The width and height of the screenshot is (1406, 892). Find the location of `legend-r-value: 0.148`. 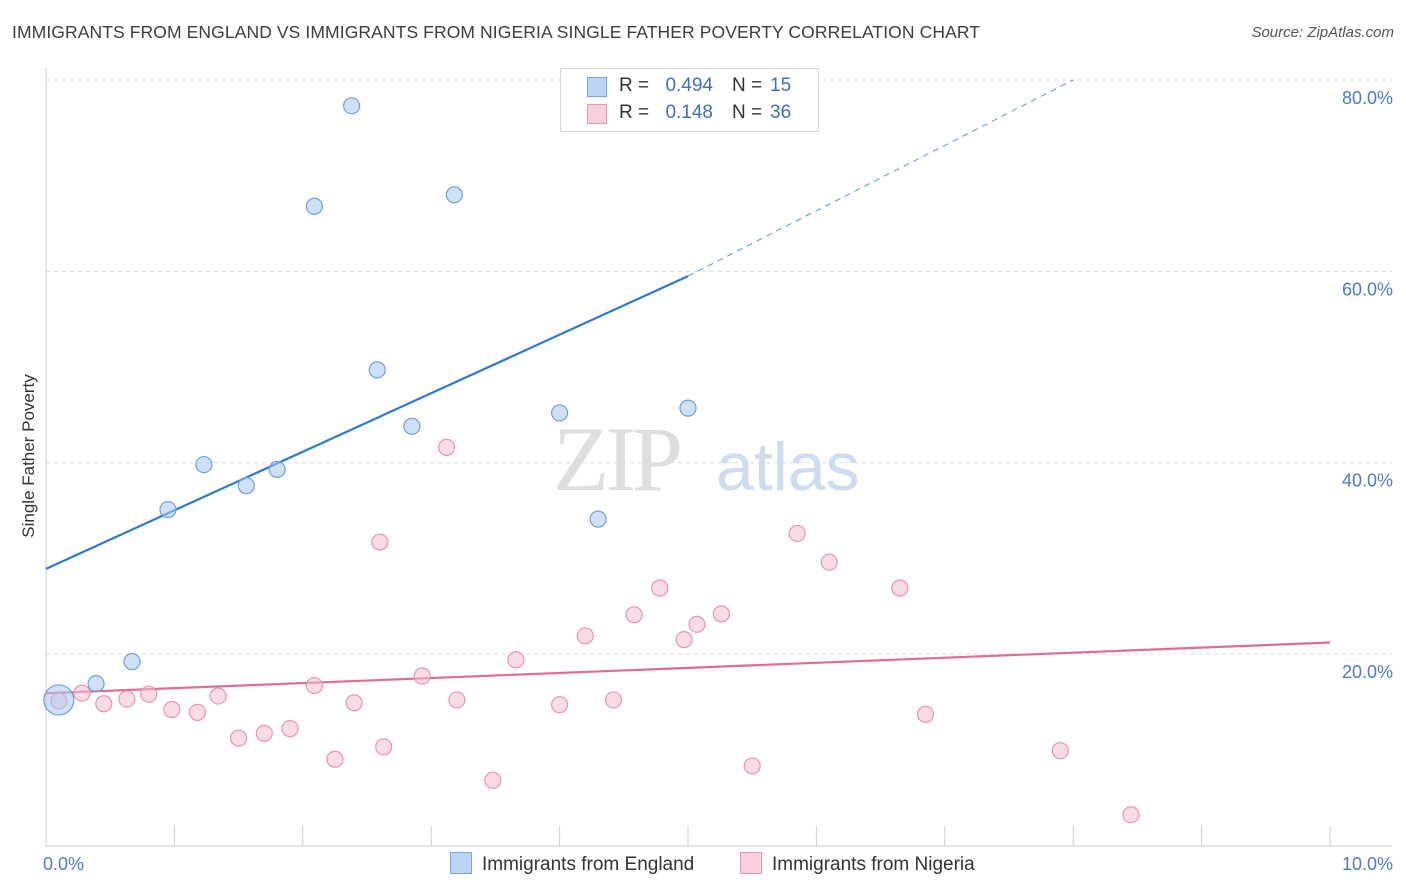

legend-r-value: 0.148 is located at coordinates (689, 112).